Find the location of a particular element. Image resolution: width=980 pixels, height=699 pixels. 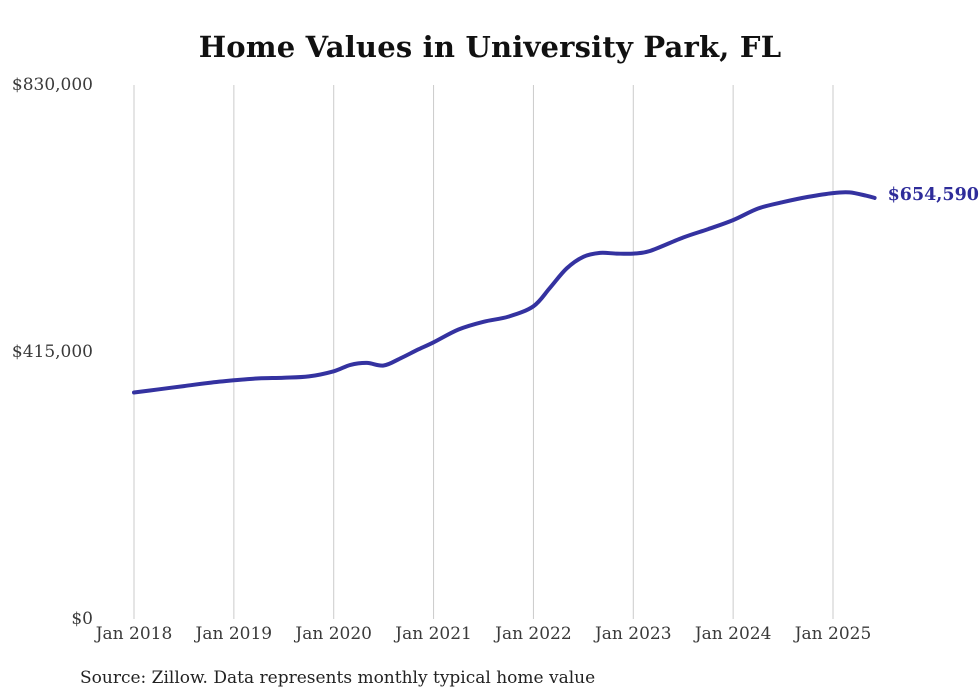

chart-title: Home Values in University Park, FL is located at coordinates (490, 47).